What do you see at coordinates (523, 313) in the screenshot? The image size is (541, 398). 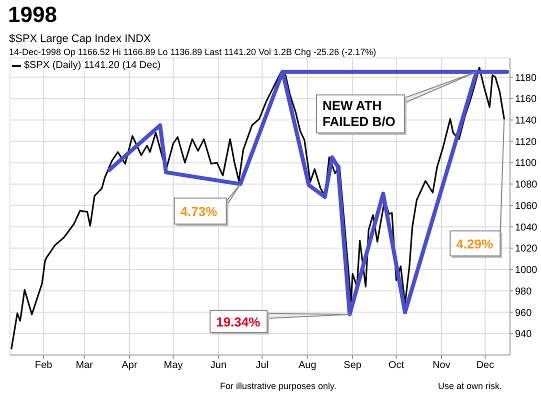 I see `y-tick-label: 960` at bounding box center [523, 313].